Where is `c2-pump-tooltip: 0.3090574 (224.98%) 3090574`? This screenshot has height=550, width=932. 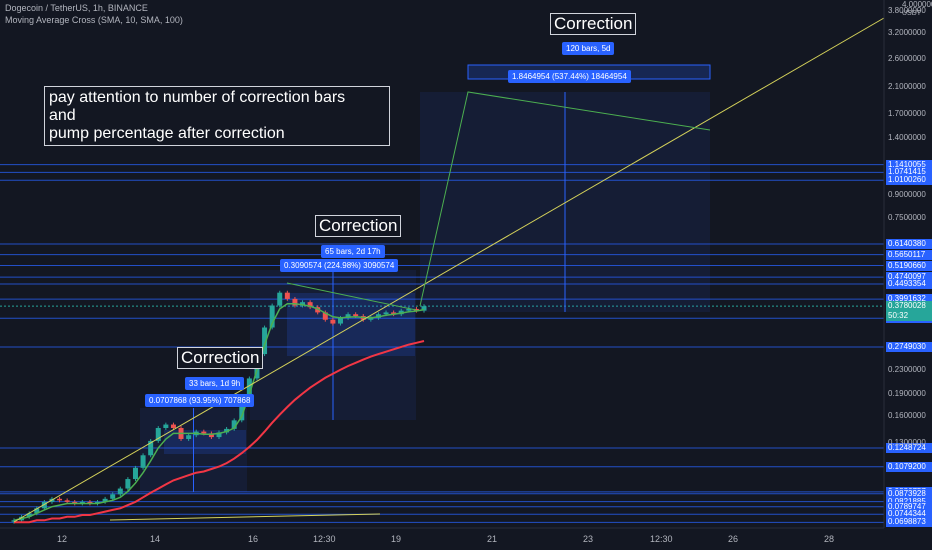 c2-pump-tooltip: 0.3090574 (224.98%) 3090574 is located at coordinates (339, 265).